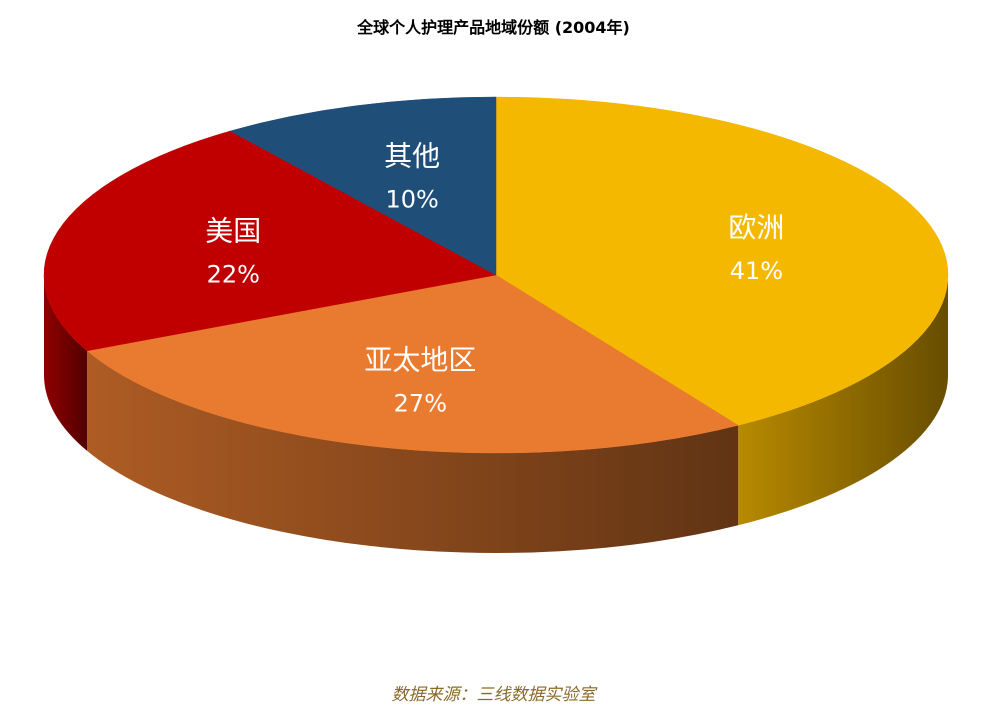 The width and height of the screenshot is (987, 722). Describe the element at coordinates (493, 27) in the screenshot. I see `chart-title: 全球个人护理产品地域份额 (2004年)` at that location.